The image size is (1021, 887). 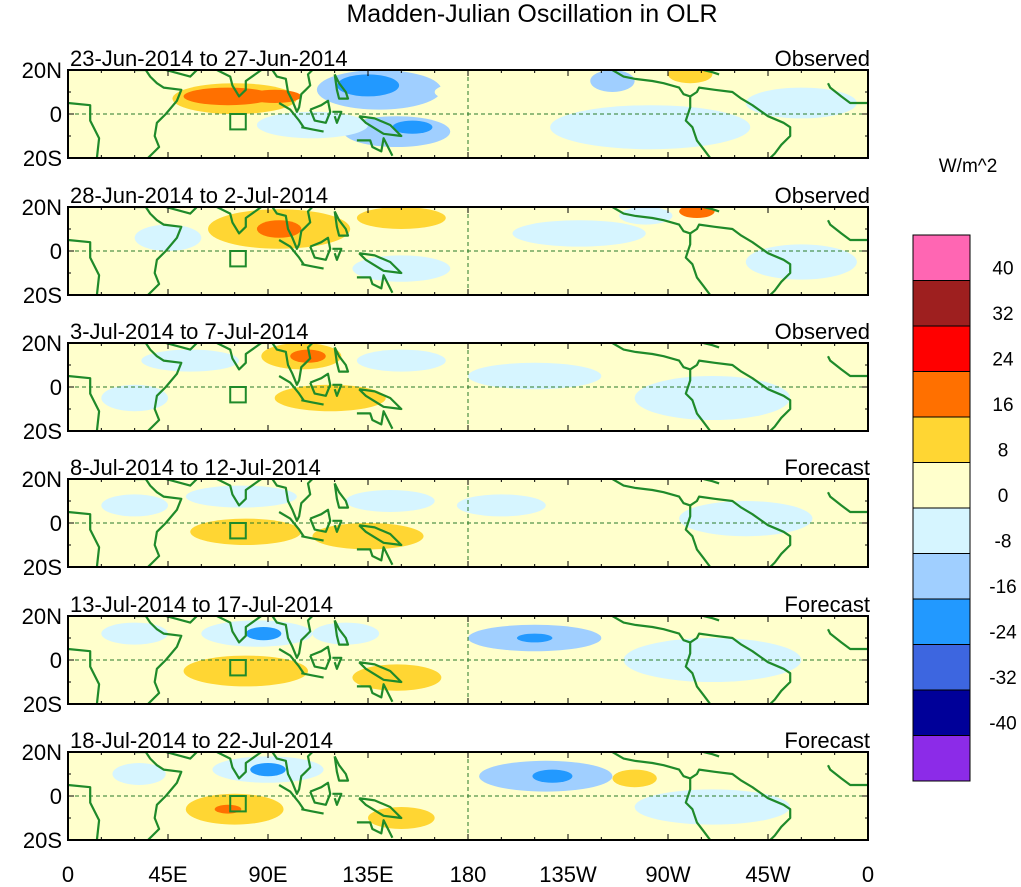 What do you see at coordinates (1002, 269) in the screenshot?
I see `colorbar-level-label: 40` at bounding box center [1002, 269].